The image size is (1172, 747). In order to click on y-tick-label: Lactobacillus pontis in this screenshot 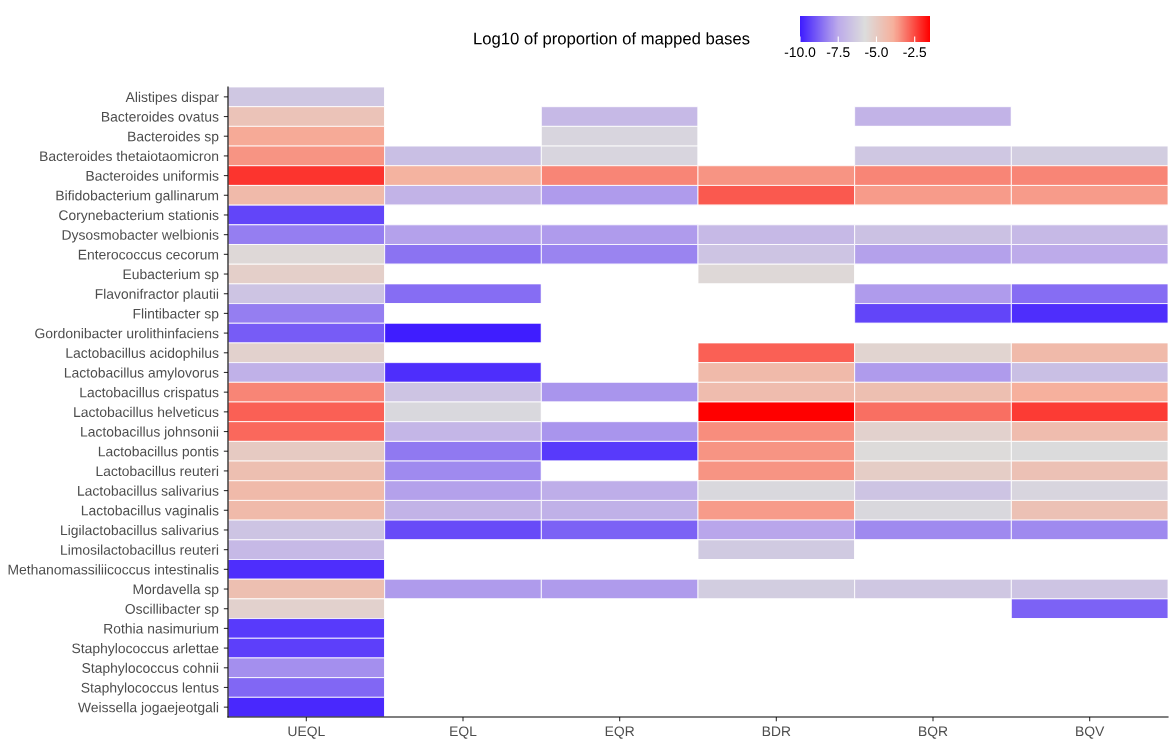, I will do `click(158, 453)`.